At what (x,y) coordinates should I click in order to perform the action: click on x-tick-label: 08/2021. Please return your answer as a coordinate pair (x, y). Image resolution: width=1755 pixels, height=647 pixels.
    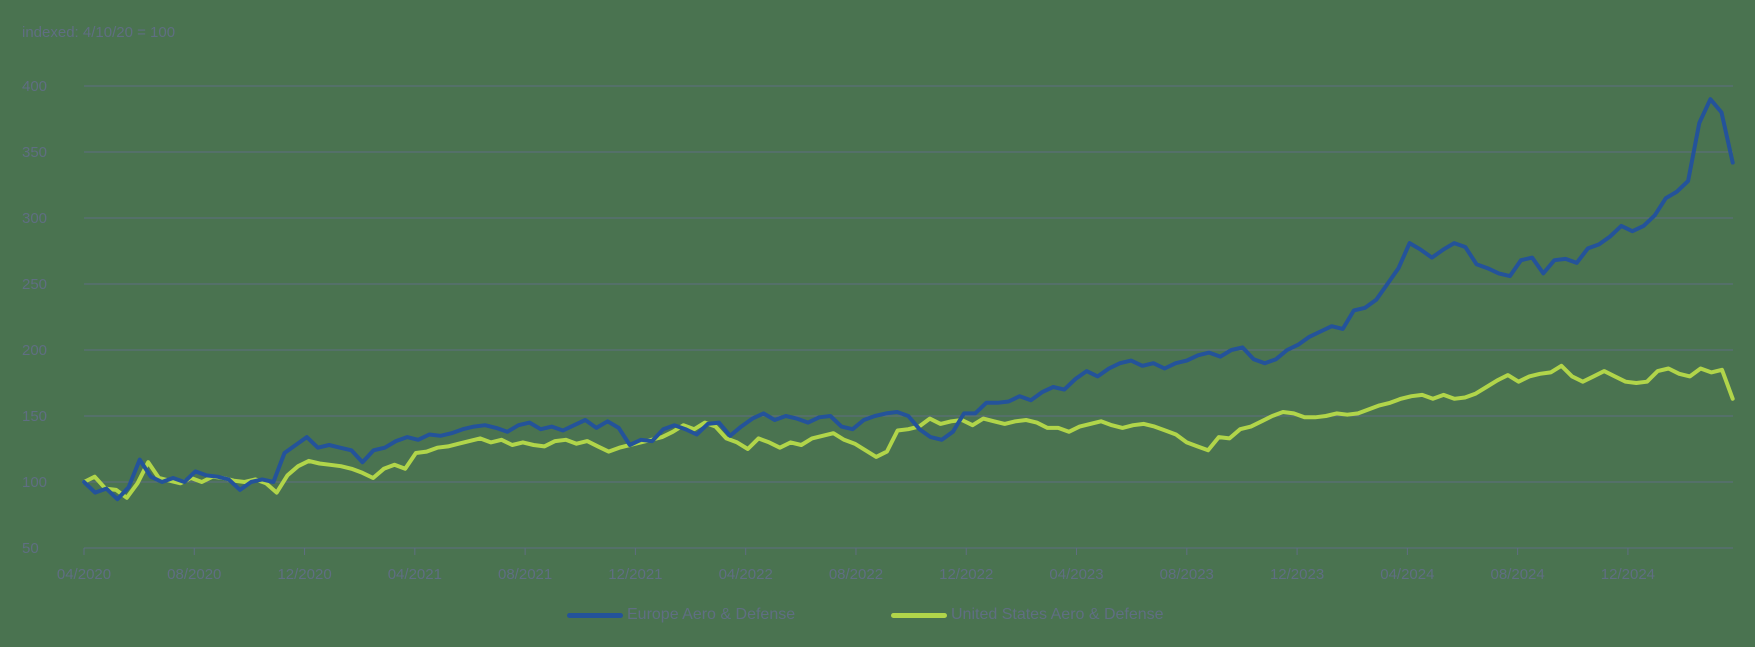
    Looking at the image, I should click on (525, 574).